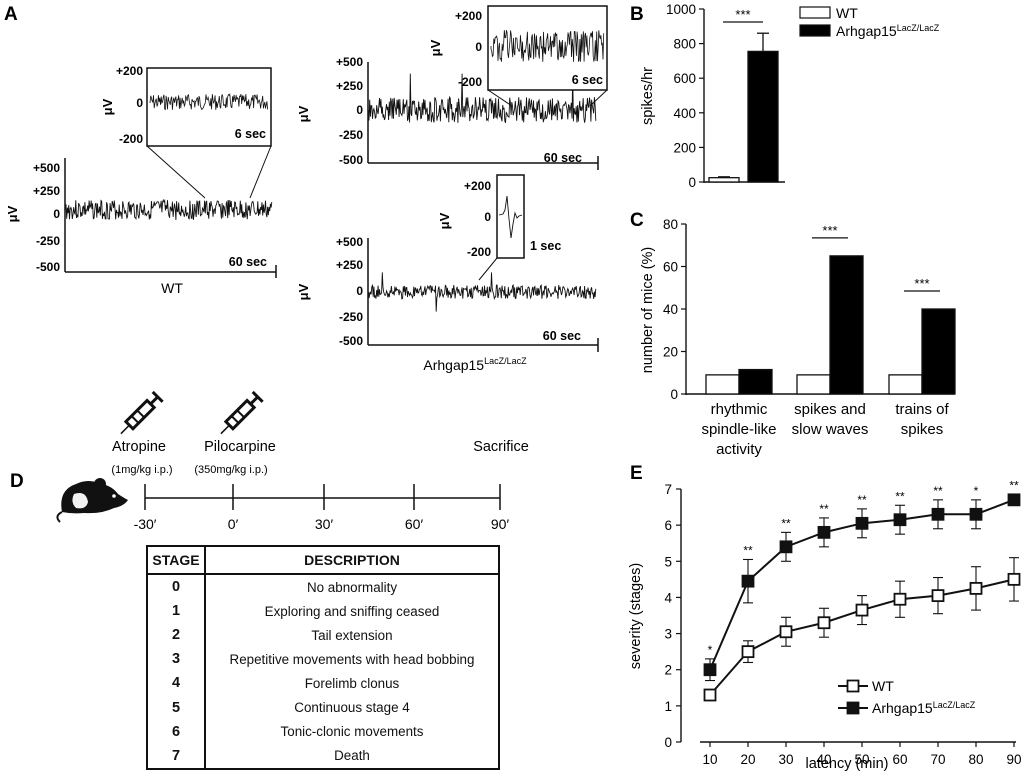 This screenshot has height=773, width=1024. Describe the element at coordinates (250, 134) in the screenshot. I see `wt-inset-time: 6 sec` at that location.